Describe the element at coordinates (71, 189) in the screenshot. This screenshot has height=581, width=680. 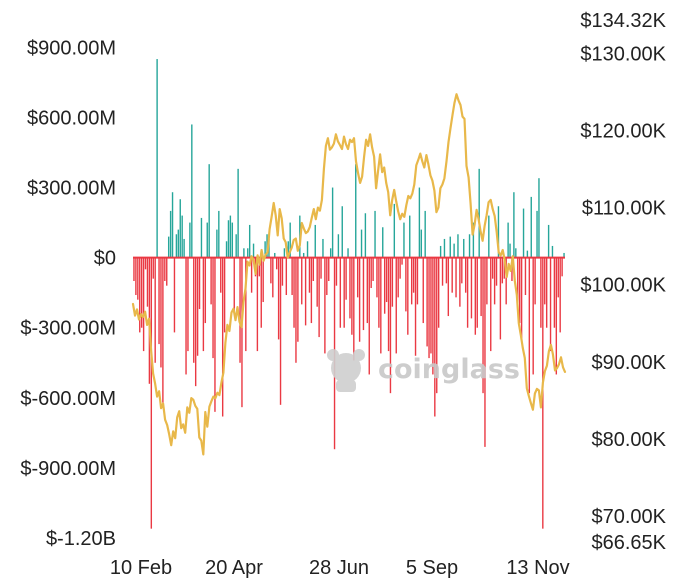
I see `left-axis-tick-label: $300.00M` at that location.